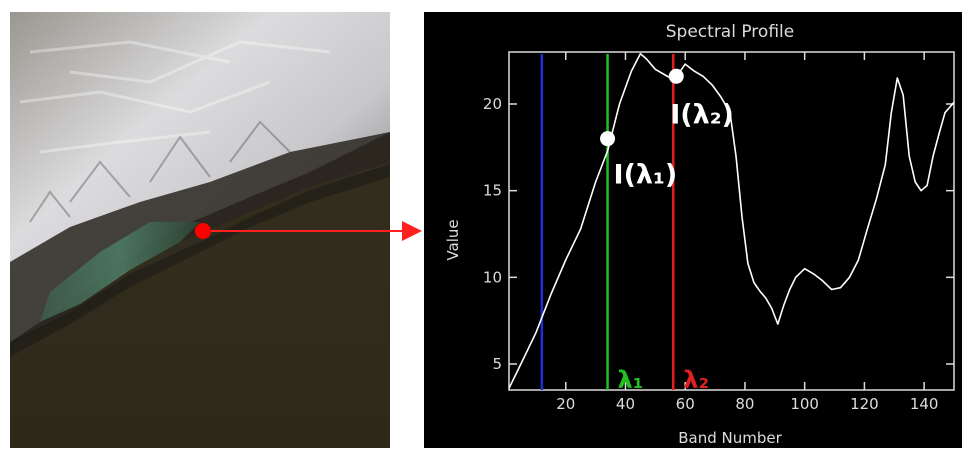  What do you see at coordinates (625, 404) in the screenshot?
I see `x-tick-label: 40` at bounding box center [625, 404].